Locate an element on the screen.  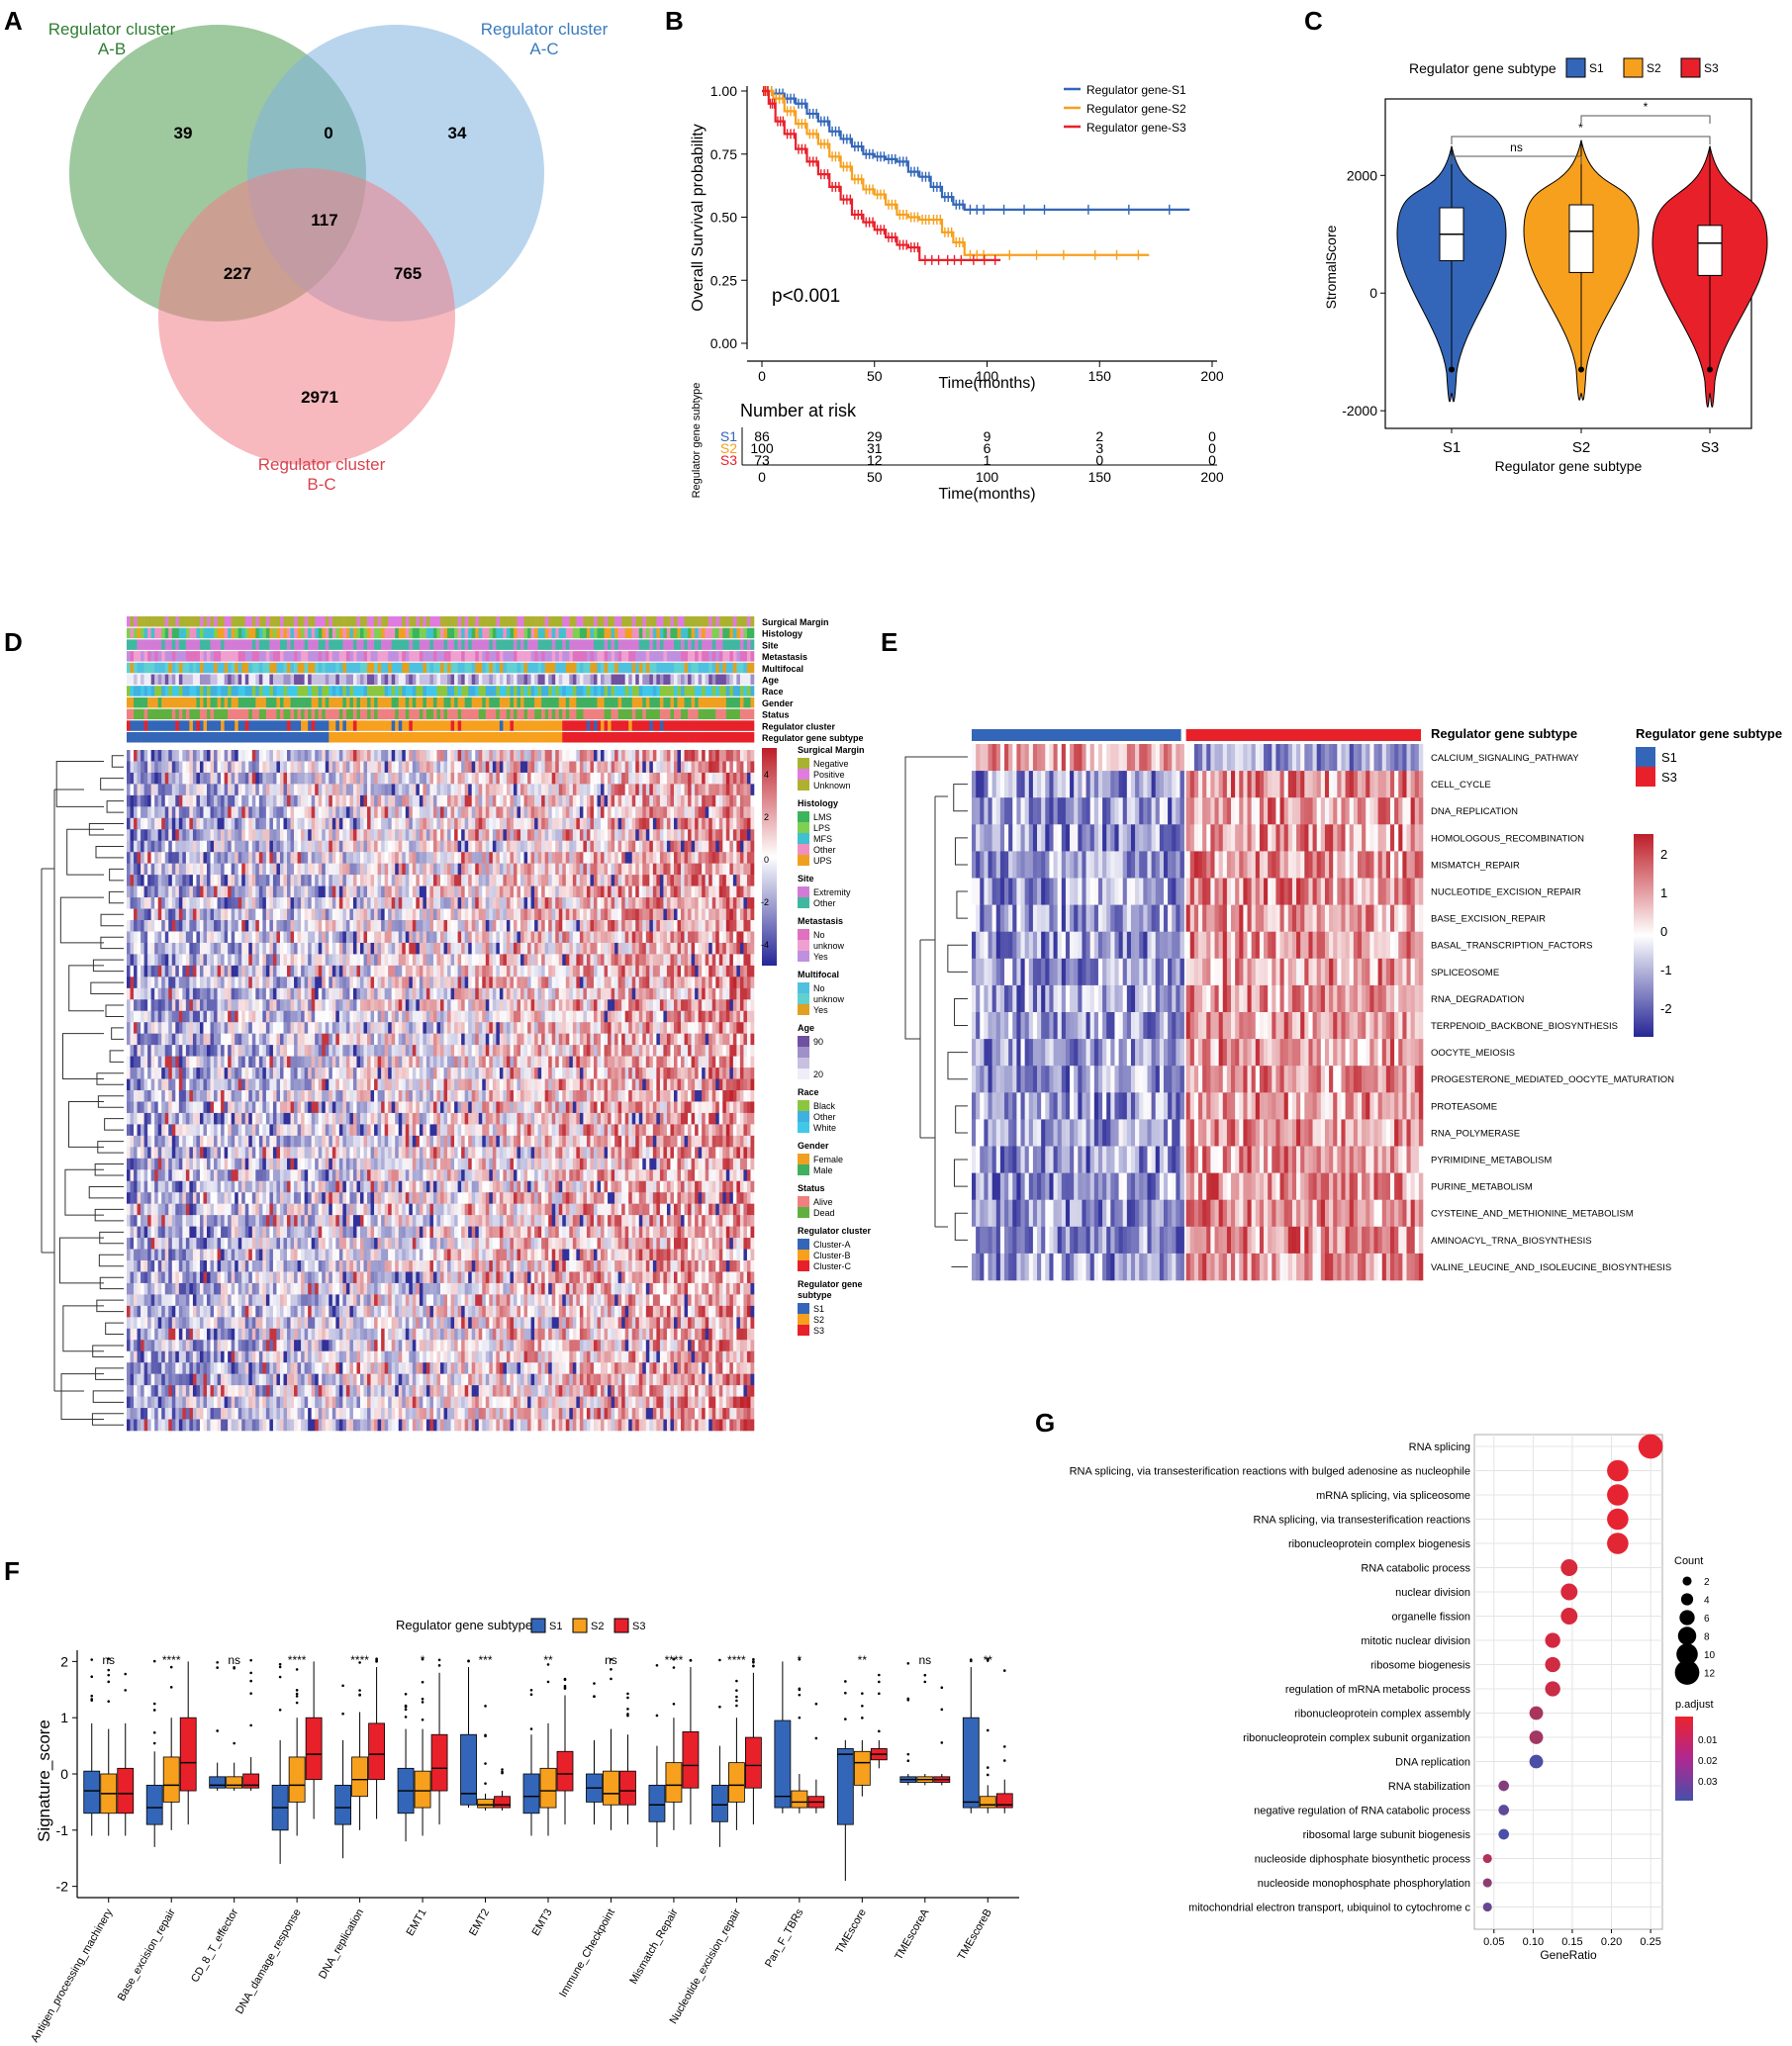
x-tick-label: 50 is located at coordinates (875, 376).